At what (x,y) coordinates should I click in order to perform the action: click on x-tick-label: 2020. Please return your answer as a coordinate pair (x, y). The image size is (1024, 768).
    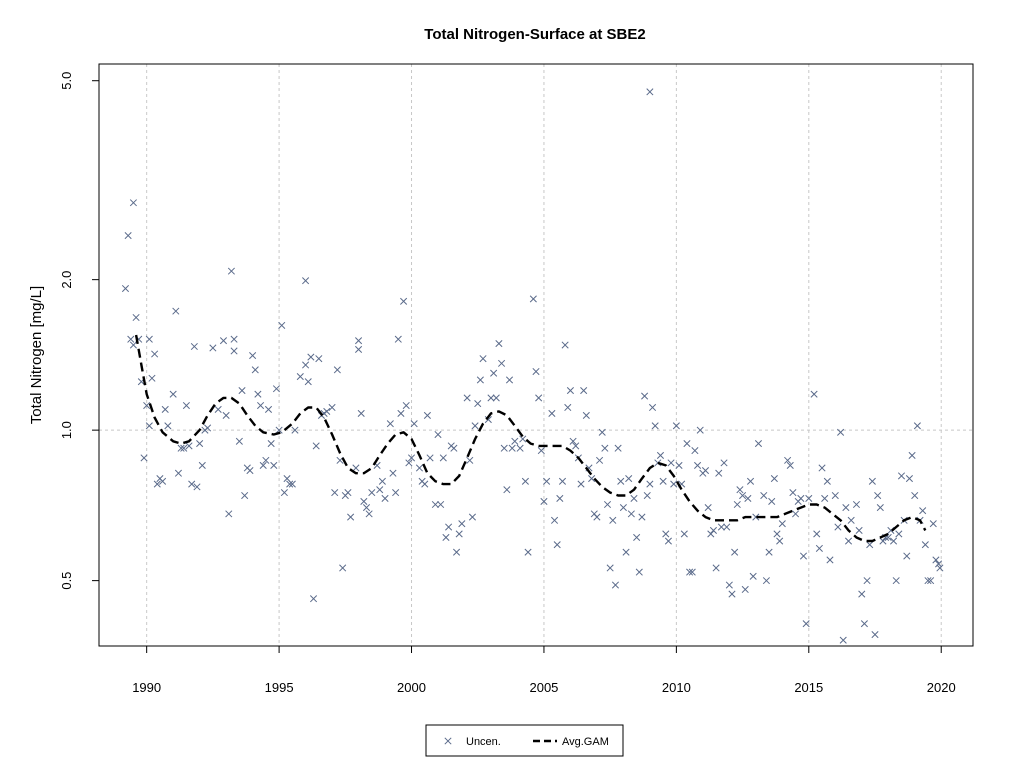
    Looking at the image, I should click on (941, 687).